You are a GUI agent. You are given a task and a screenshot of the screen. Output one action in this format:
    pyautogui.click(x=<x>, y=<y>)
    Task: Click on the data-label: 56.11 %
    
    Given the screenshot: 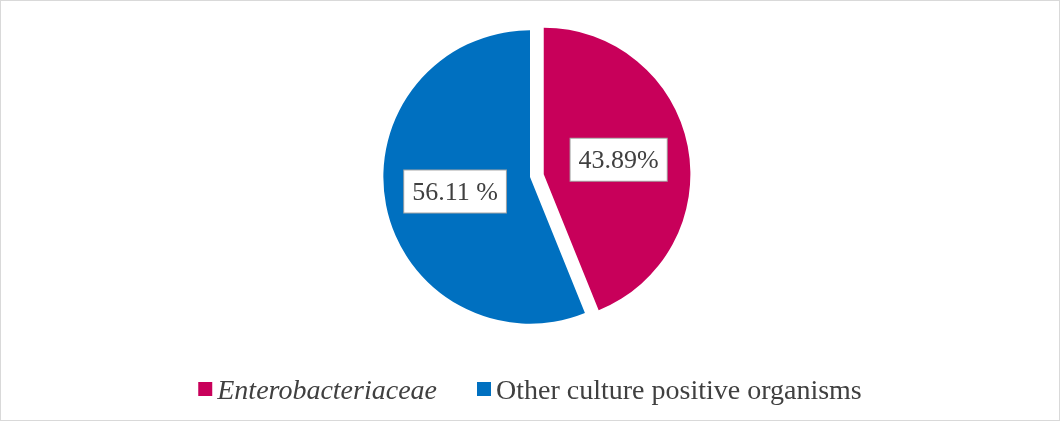 What is the action you would take?
    pyautogui.click(x=455, y=192)
    